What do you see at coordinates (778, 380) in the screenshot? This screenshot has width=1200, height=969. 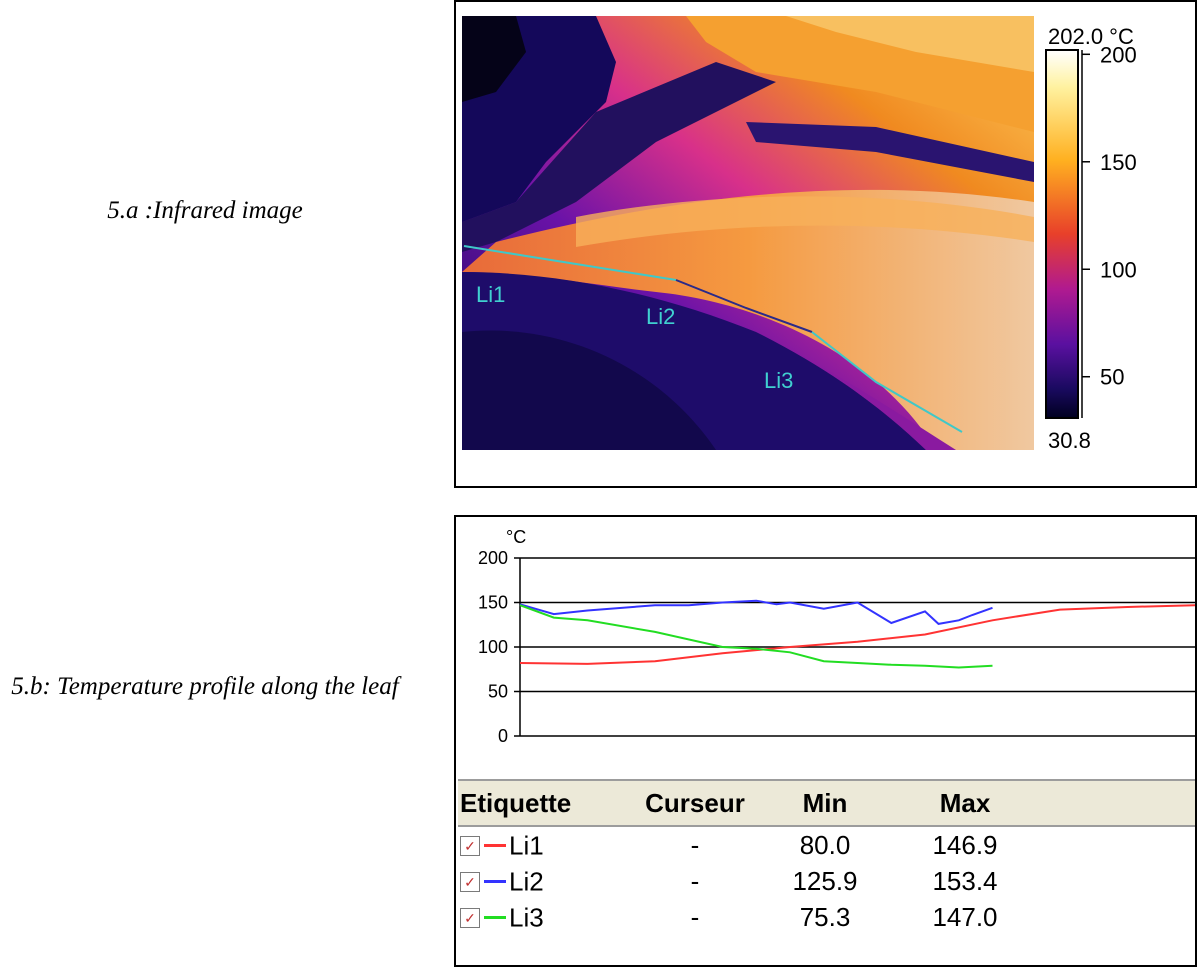 I see `ir-label-li3: Li3` at bounding box center [778, 380].